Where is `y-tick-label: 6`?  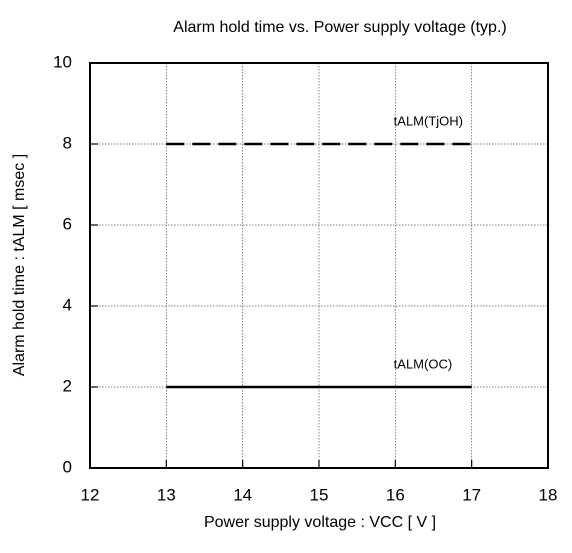 y-tick-label: 6 is located at coordinates (67, 223).